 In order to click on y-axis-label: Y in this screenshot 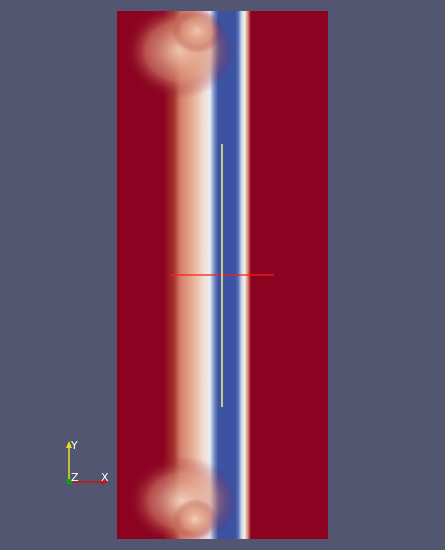, I will do `click(74, 445)`.